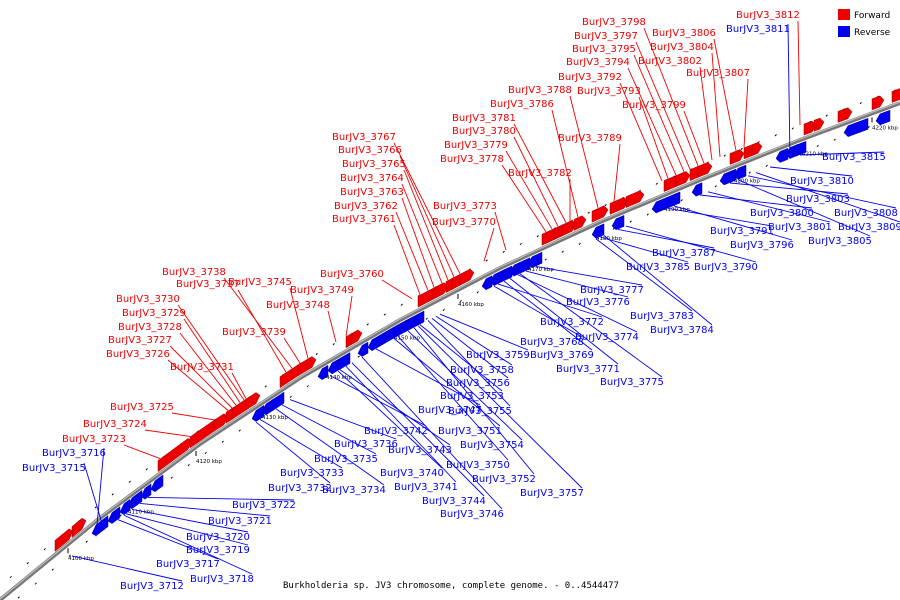 The image size is (900, 600). What do you see at coordinates (484, 131) in the screenshot?
I see `forward-gene-label: BurJV3_3780` at bounding box center [484, 131].